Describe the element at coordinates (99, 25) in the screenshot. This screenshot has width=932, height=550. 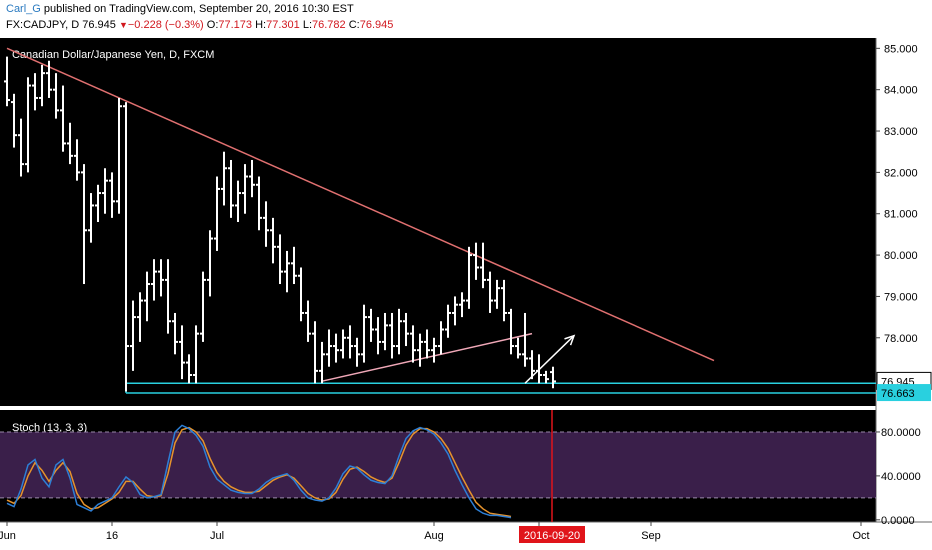
I see `last-price: 76.945` at that location.